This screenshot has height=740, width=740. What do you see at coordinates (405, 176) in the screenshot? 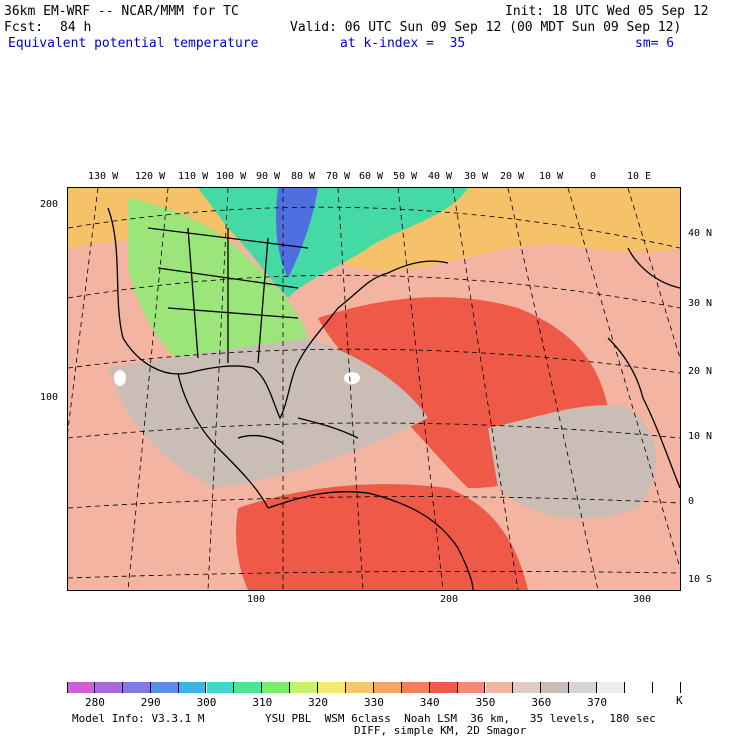
I see `longitude-label: 50 W` at bounding box center [405, 176].